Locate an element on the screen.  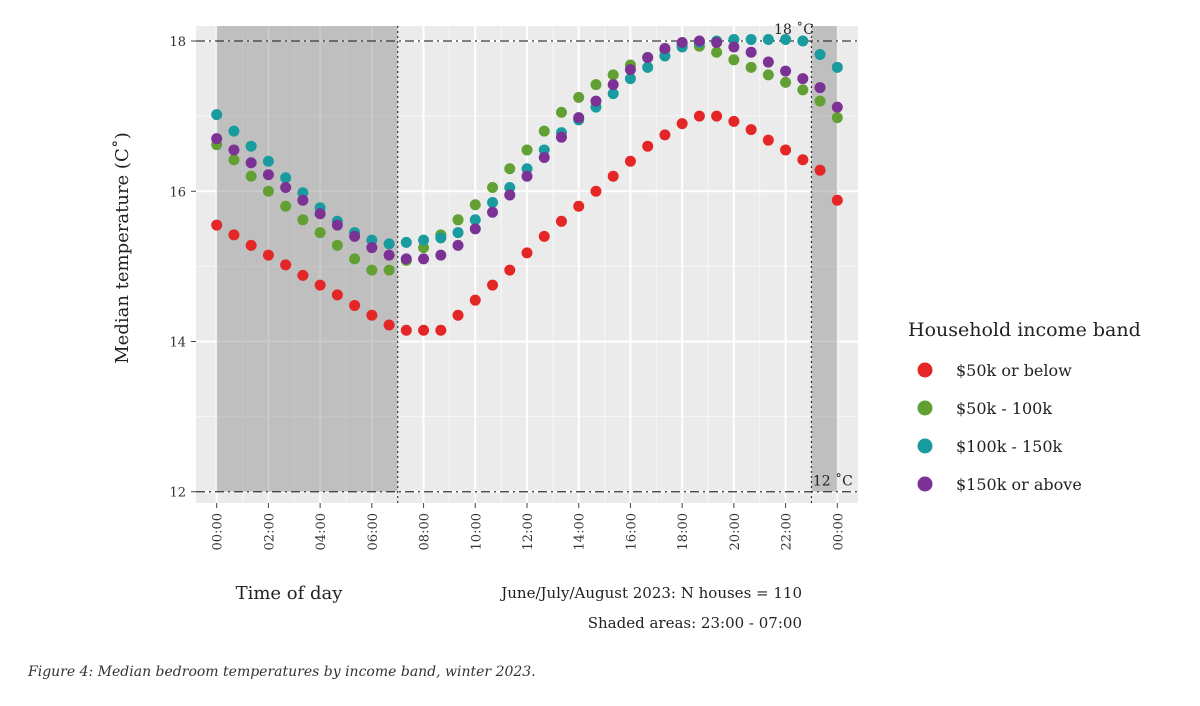
y-axis-title: Median temperature (C˚) is located at coordinates (122, 248).